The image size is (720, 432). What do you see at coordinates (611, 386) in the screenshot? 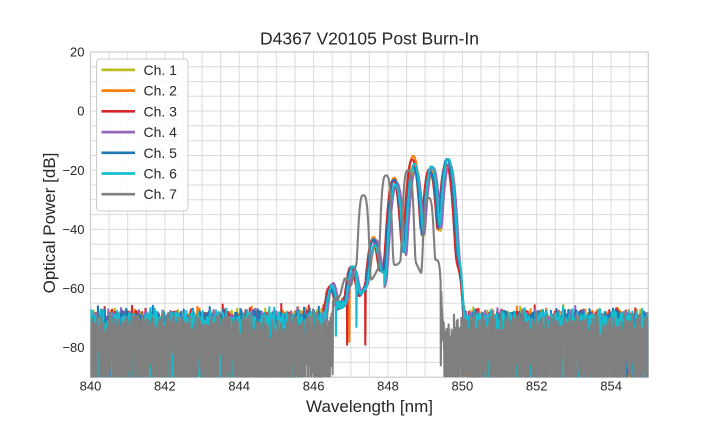
I see `svg-text: 854` at bounding box center [611, 386].